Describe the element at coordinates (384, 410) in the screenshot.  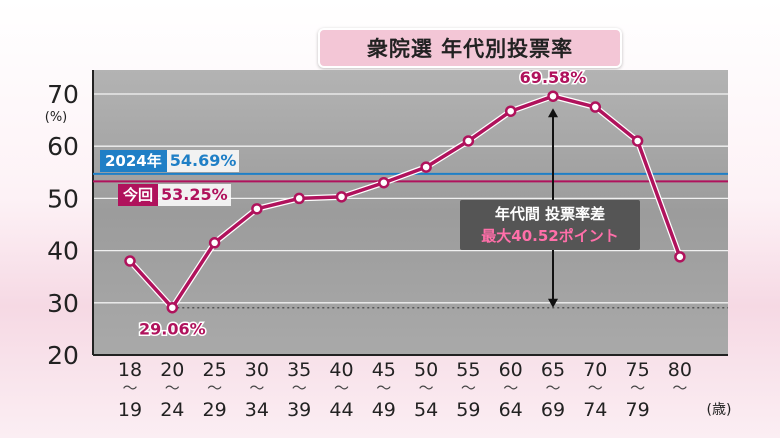
I see `x-tick-label-bottom: 49` at that location.